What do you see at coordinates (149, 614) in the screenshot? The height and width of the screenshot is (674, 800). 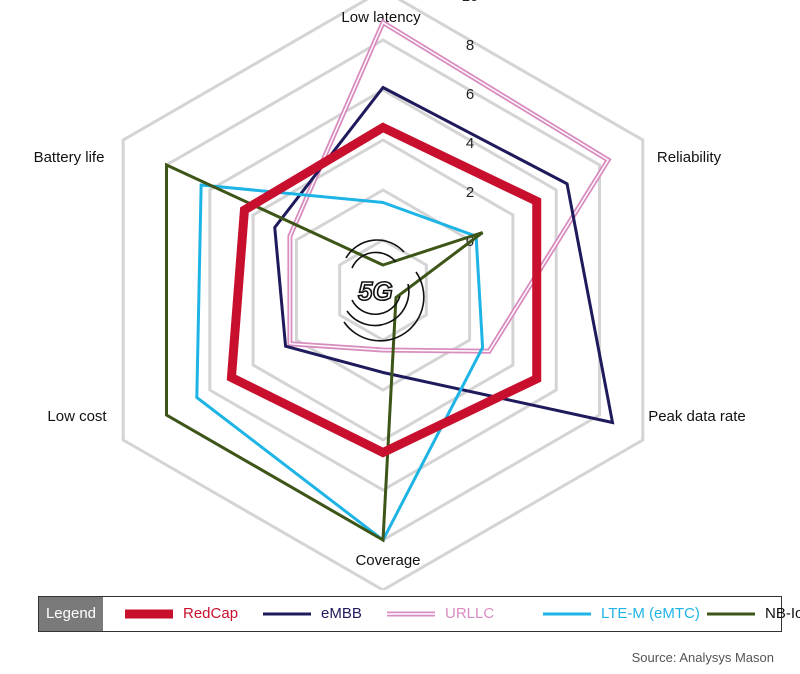 I see `legend-swatch-redcap` at bounding box center [149, 614].